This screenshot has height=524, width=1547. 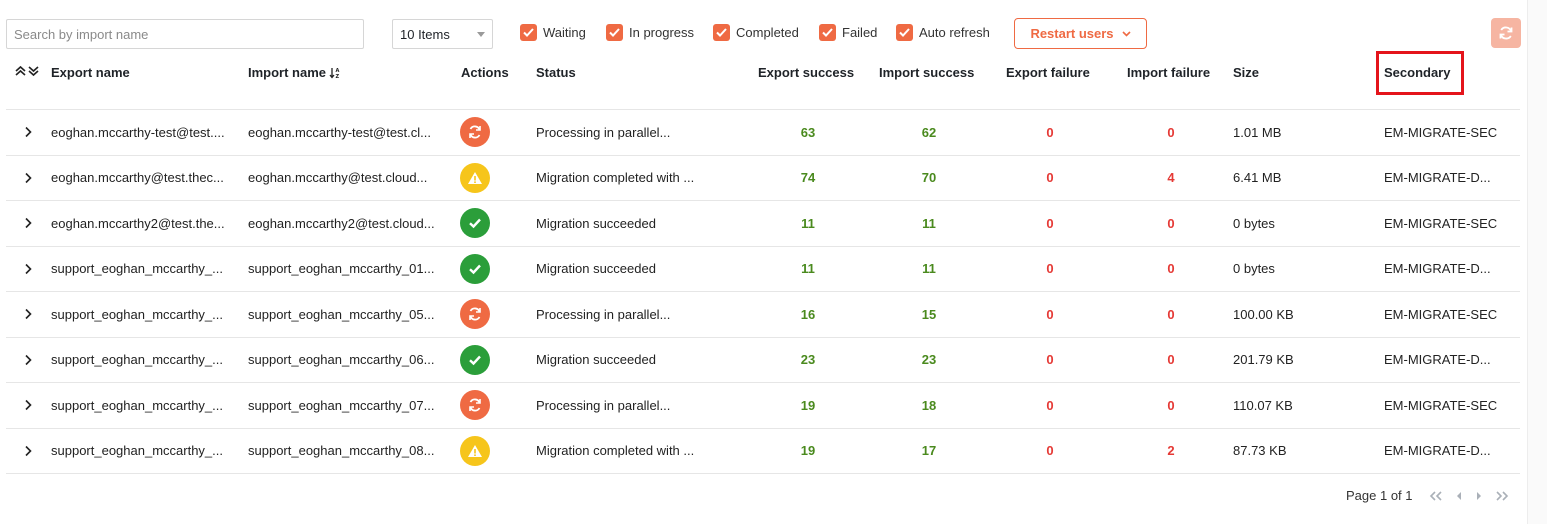 What do you see at coordinates (185, 34) in the screenshot?
I see `search-input` at bounding box center [185, 34].